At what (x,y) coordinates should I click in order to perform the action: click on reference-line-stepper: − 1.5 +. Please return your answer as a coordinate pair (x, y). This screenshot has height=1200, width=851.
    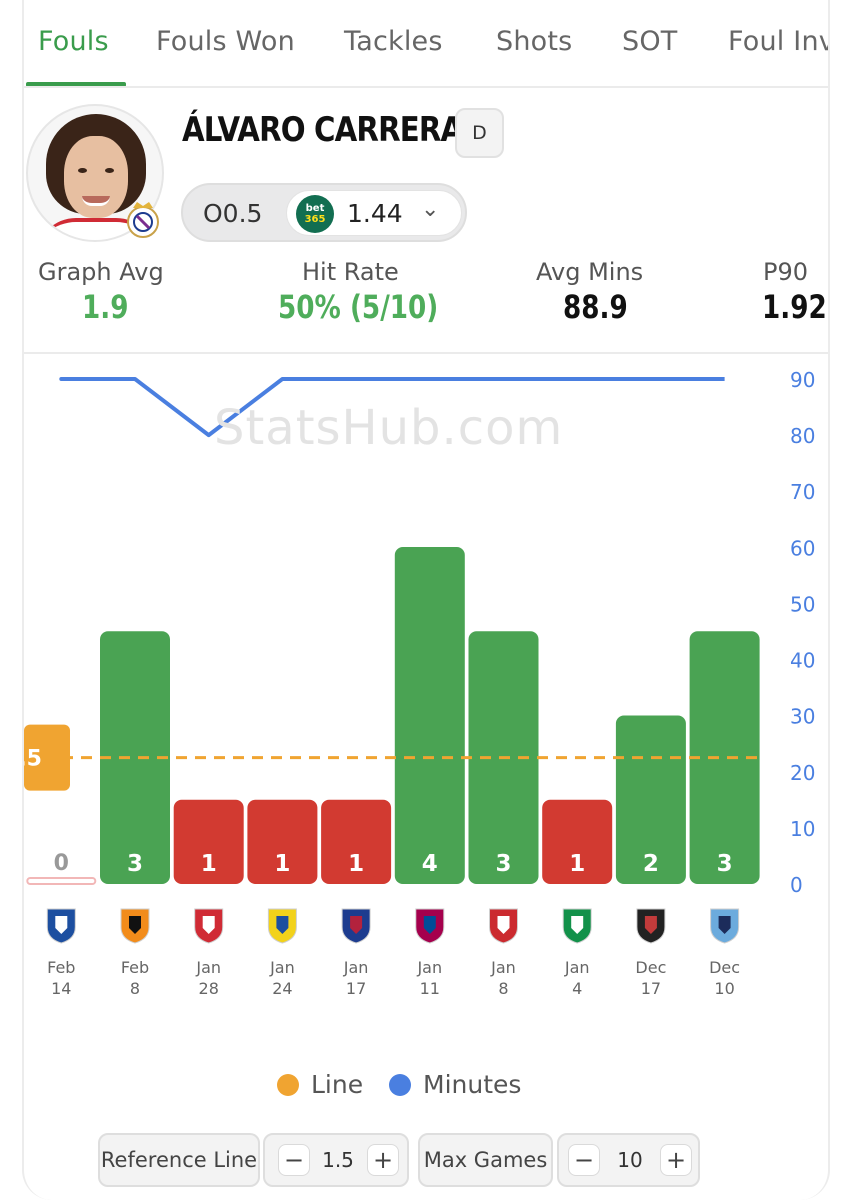
    Looking at the image, I should click on (336, 1160).